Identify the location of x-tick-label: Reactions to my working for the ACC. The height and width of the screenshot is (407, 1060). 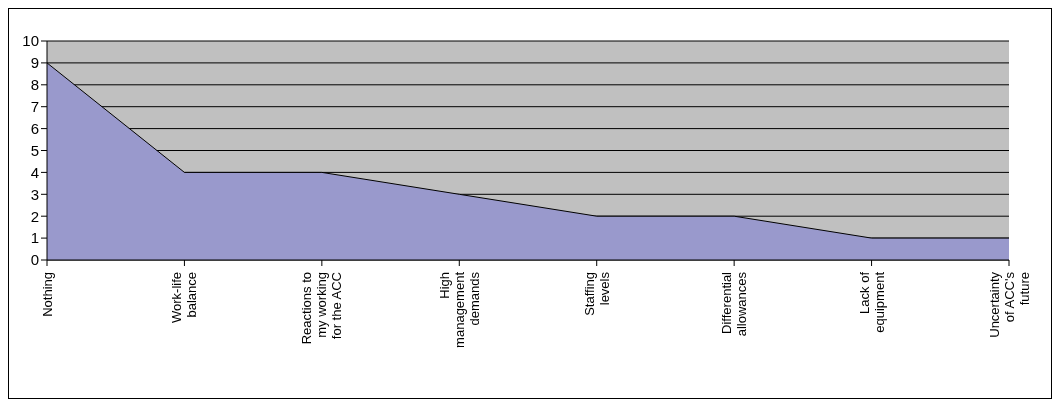
(322, 308).